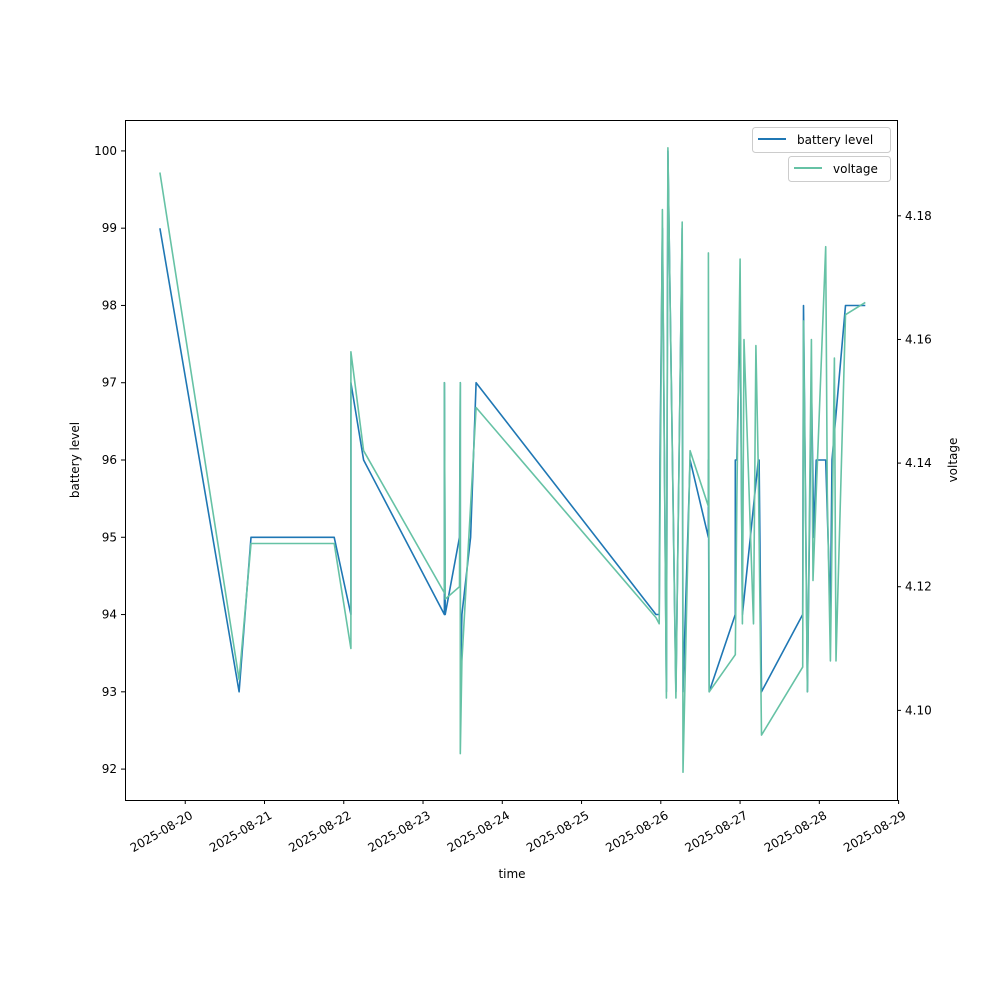 The image size is (1000, 1004). I want to click on x-tick-label: 2025-08-26, so click(636, 831).